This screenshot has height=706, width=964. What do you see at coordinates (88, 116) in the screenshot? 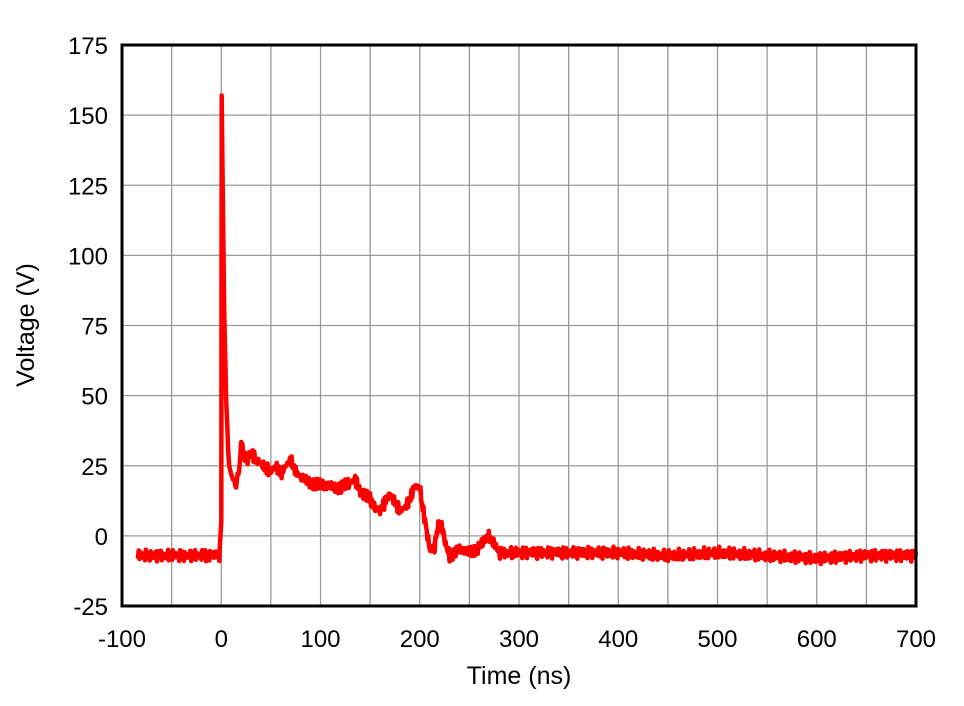
I see `y-tick-label: 150` at bounding box center [88, 116].